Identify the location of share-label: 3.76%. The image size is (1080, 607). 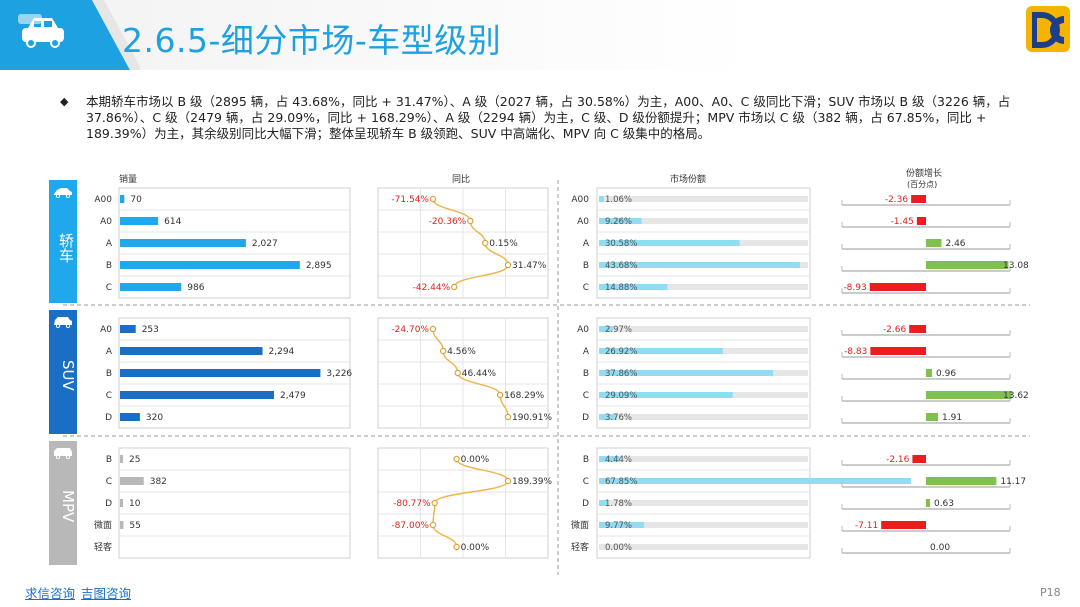
(618, 418).